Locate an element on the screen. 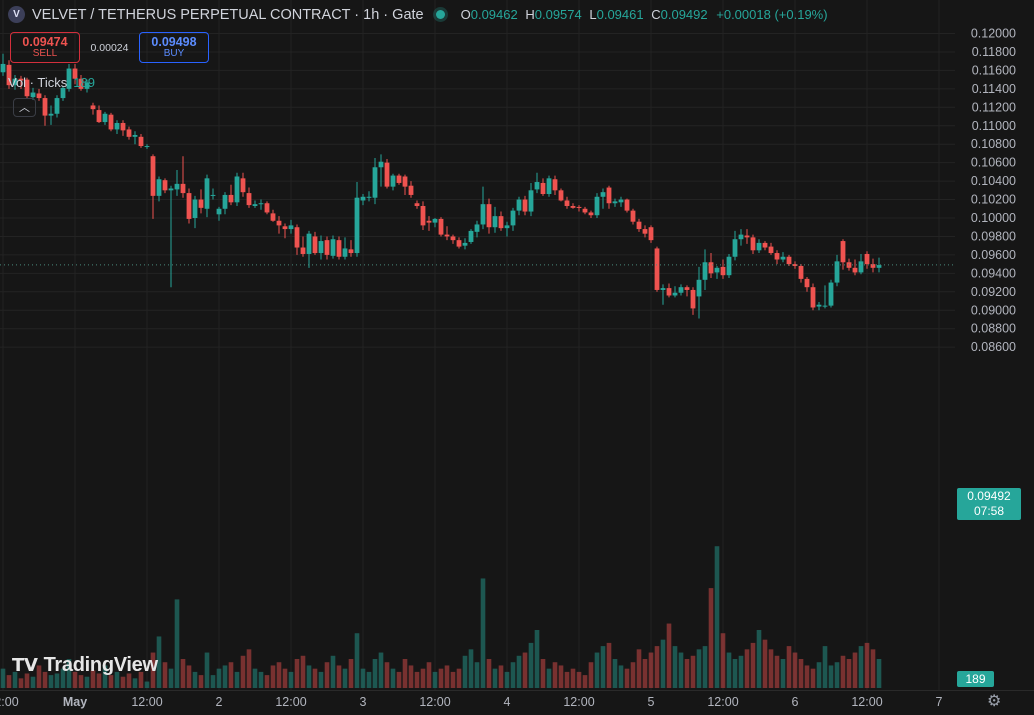 This screenshot has width=1034, height=715. time-tick-label: May is located at coordinates (75, 702).